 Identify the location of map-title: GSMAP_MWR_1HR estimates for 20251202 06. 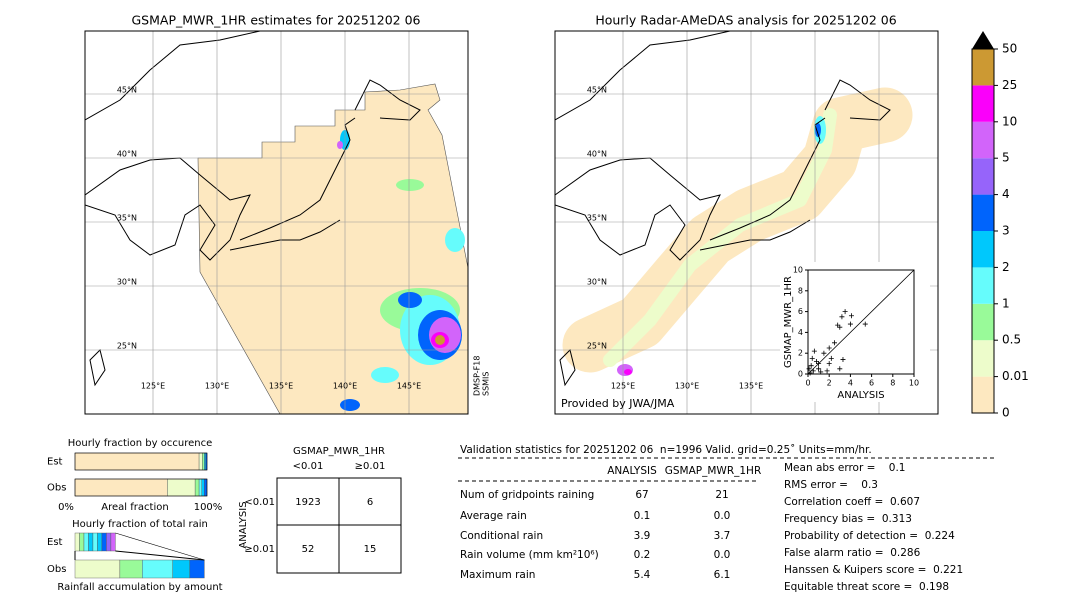
(276, 20).